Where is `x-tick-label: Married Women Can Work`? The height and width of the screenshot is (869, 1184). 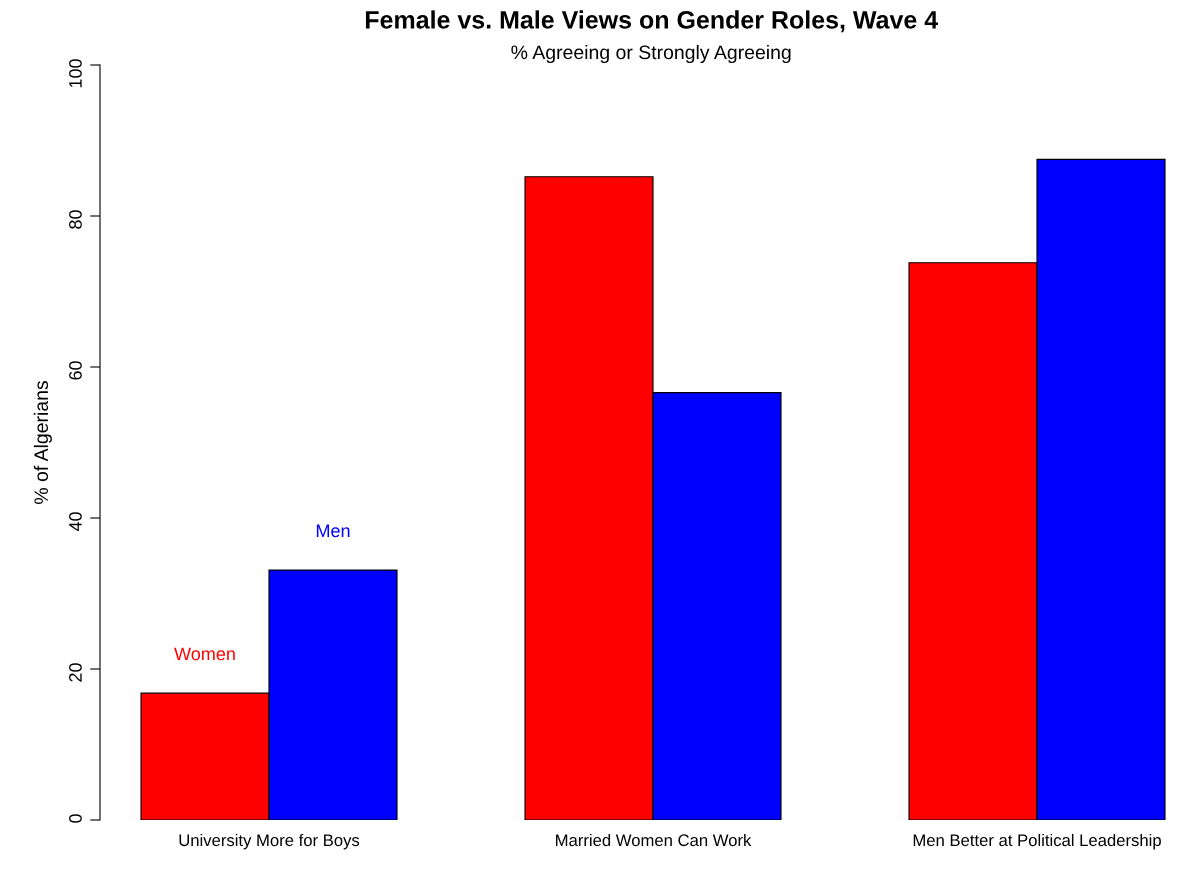
x-tick-label: Married Women Can Work is located at coordinates (654, 840).